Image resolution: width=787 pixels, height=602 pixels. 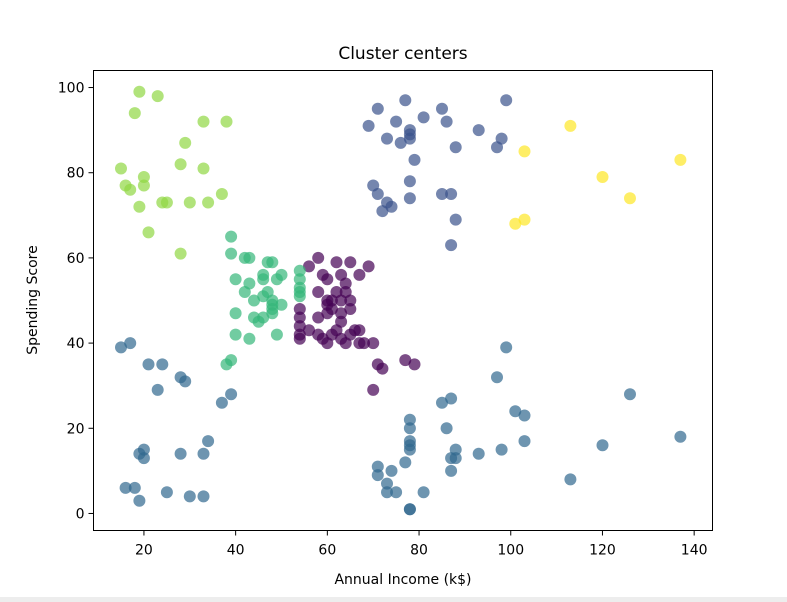 What do you see at coordinates (76, 174) in the screenshot?
I see `y-tick-label: 80` at bounding box center [76, 174].